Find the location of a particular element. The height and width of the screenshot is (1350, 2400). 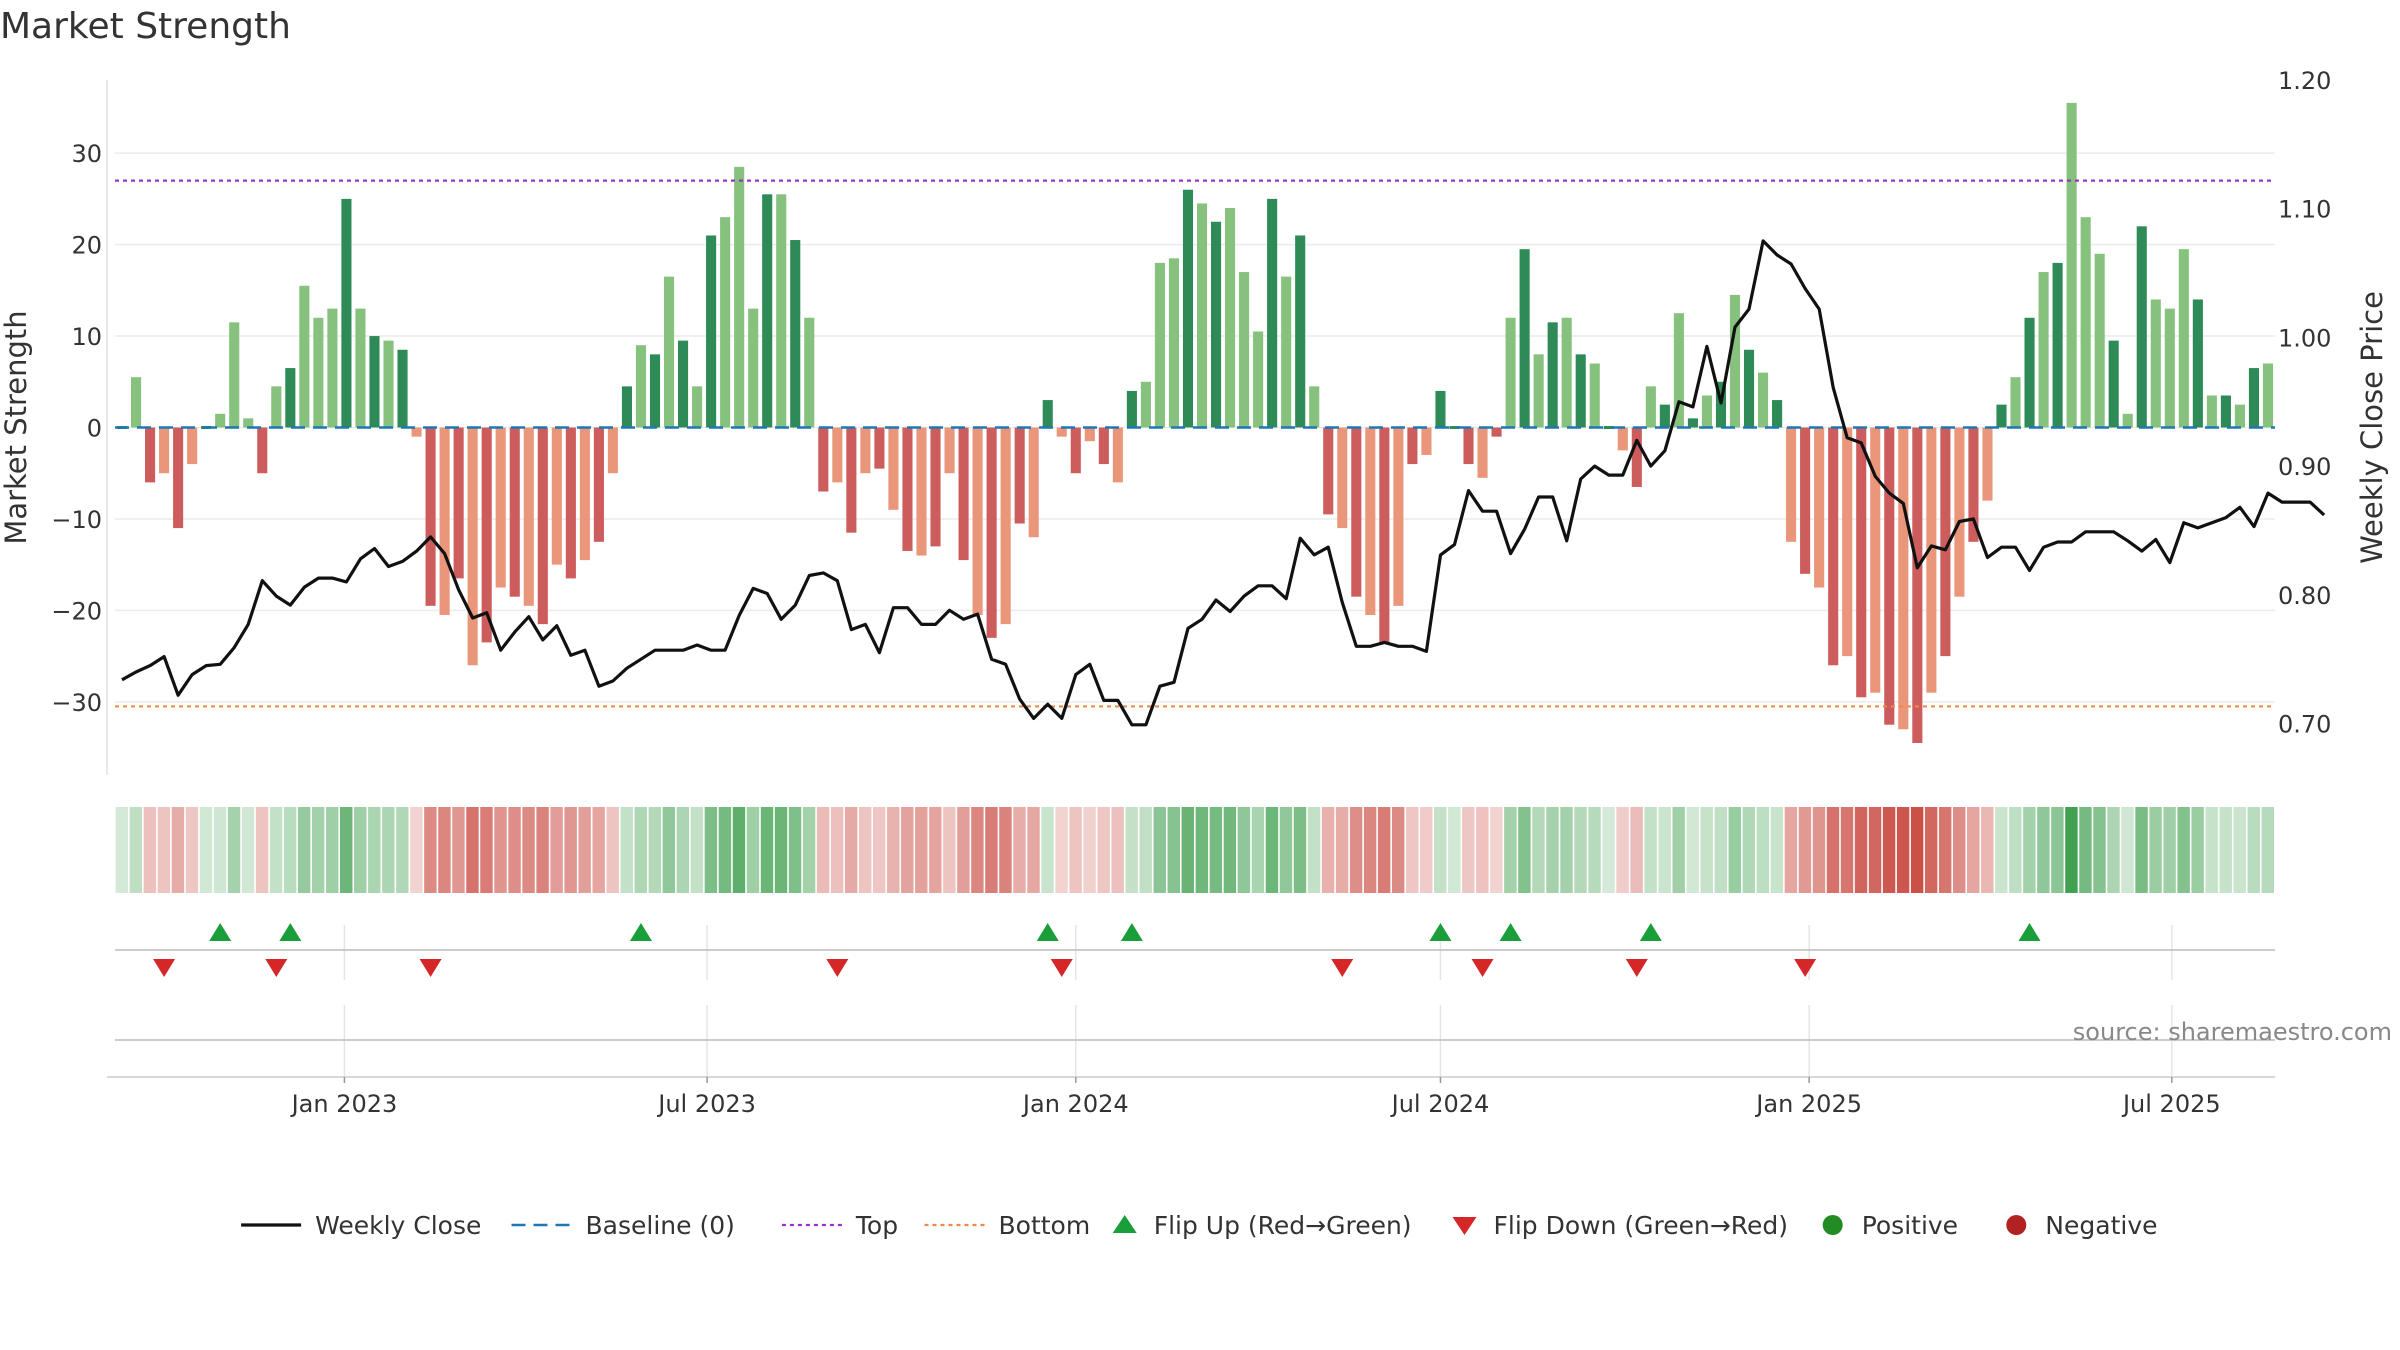

legend-label: Negative is located at coordinates (2101, 1225).